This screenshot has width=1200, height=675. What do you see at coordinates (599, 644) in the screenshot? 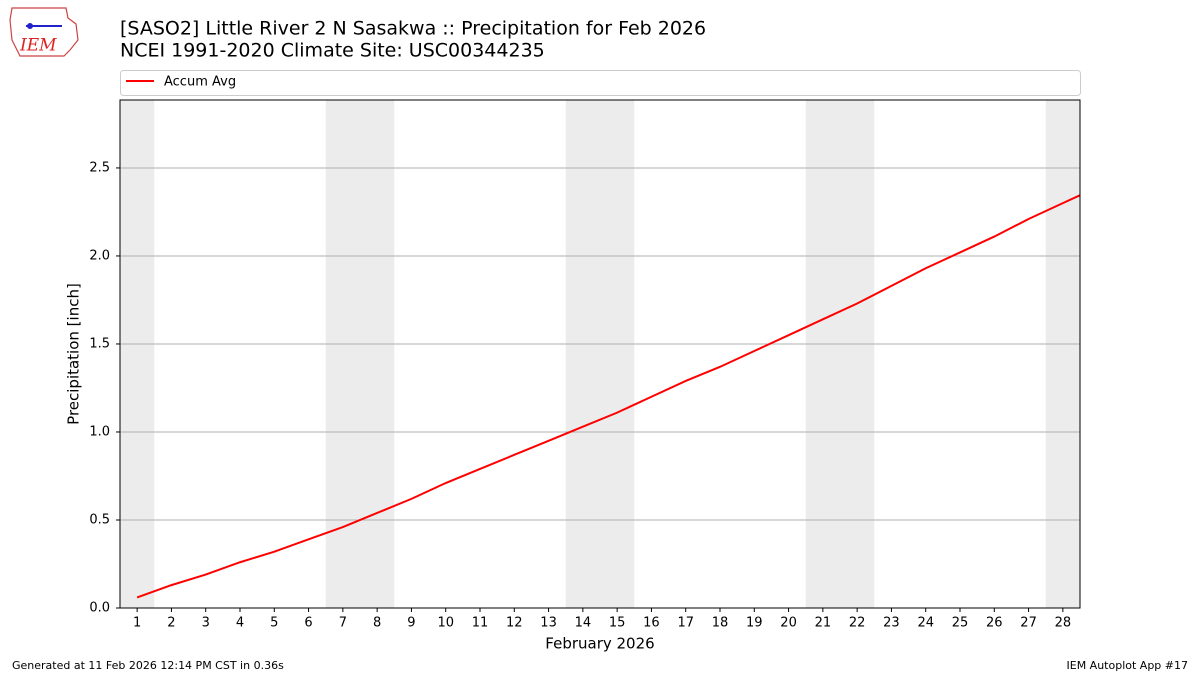
I see `x-axis-label: February 2026` at bounding box center [599, 644].